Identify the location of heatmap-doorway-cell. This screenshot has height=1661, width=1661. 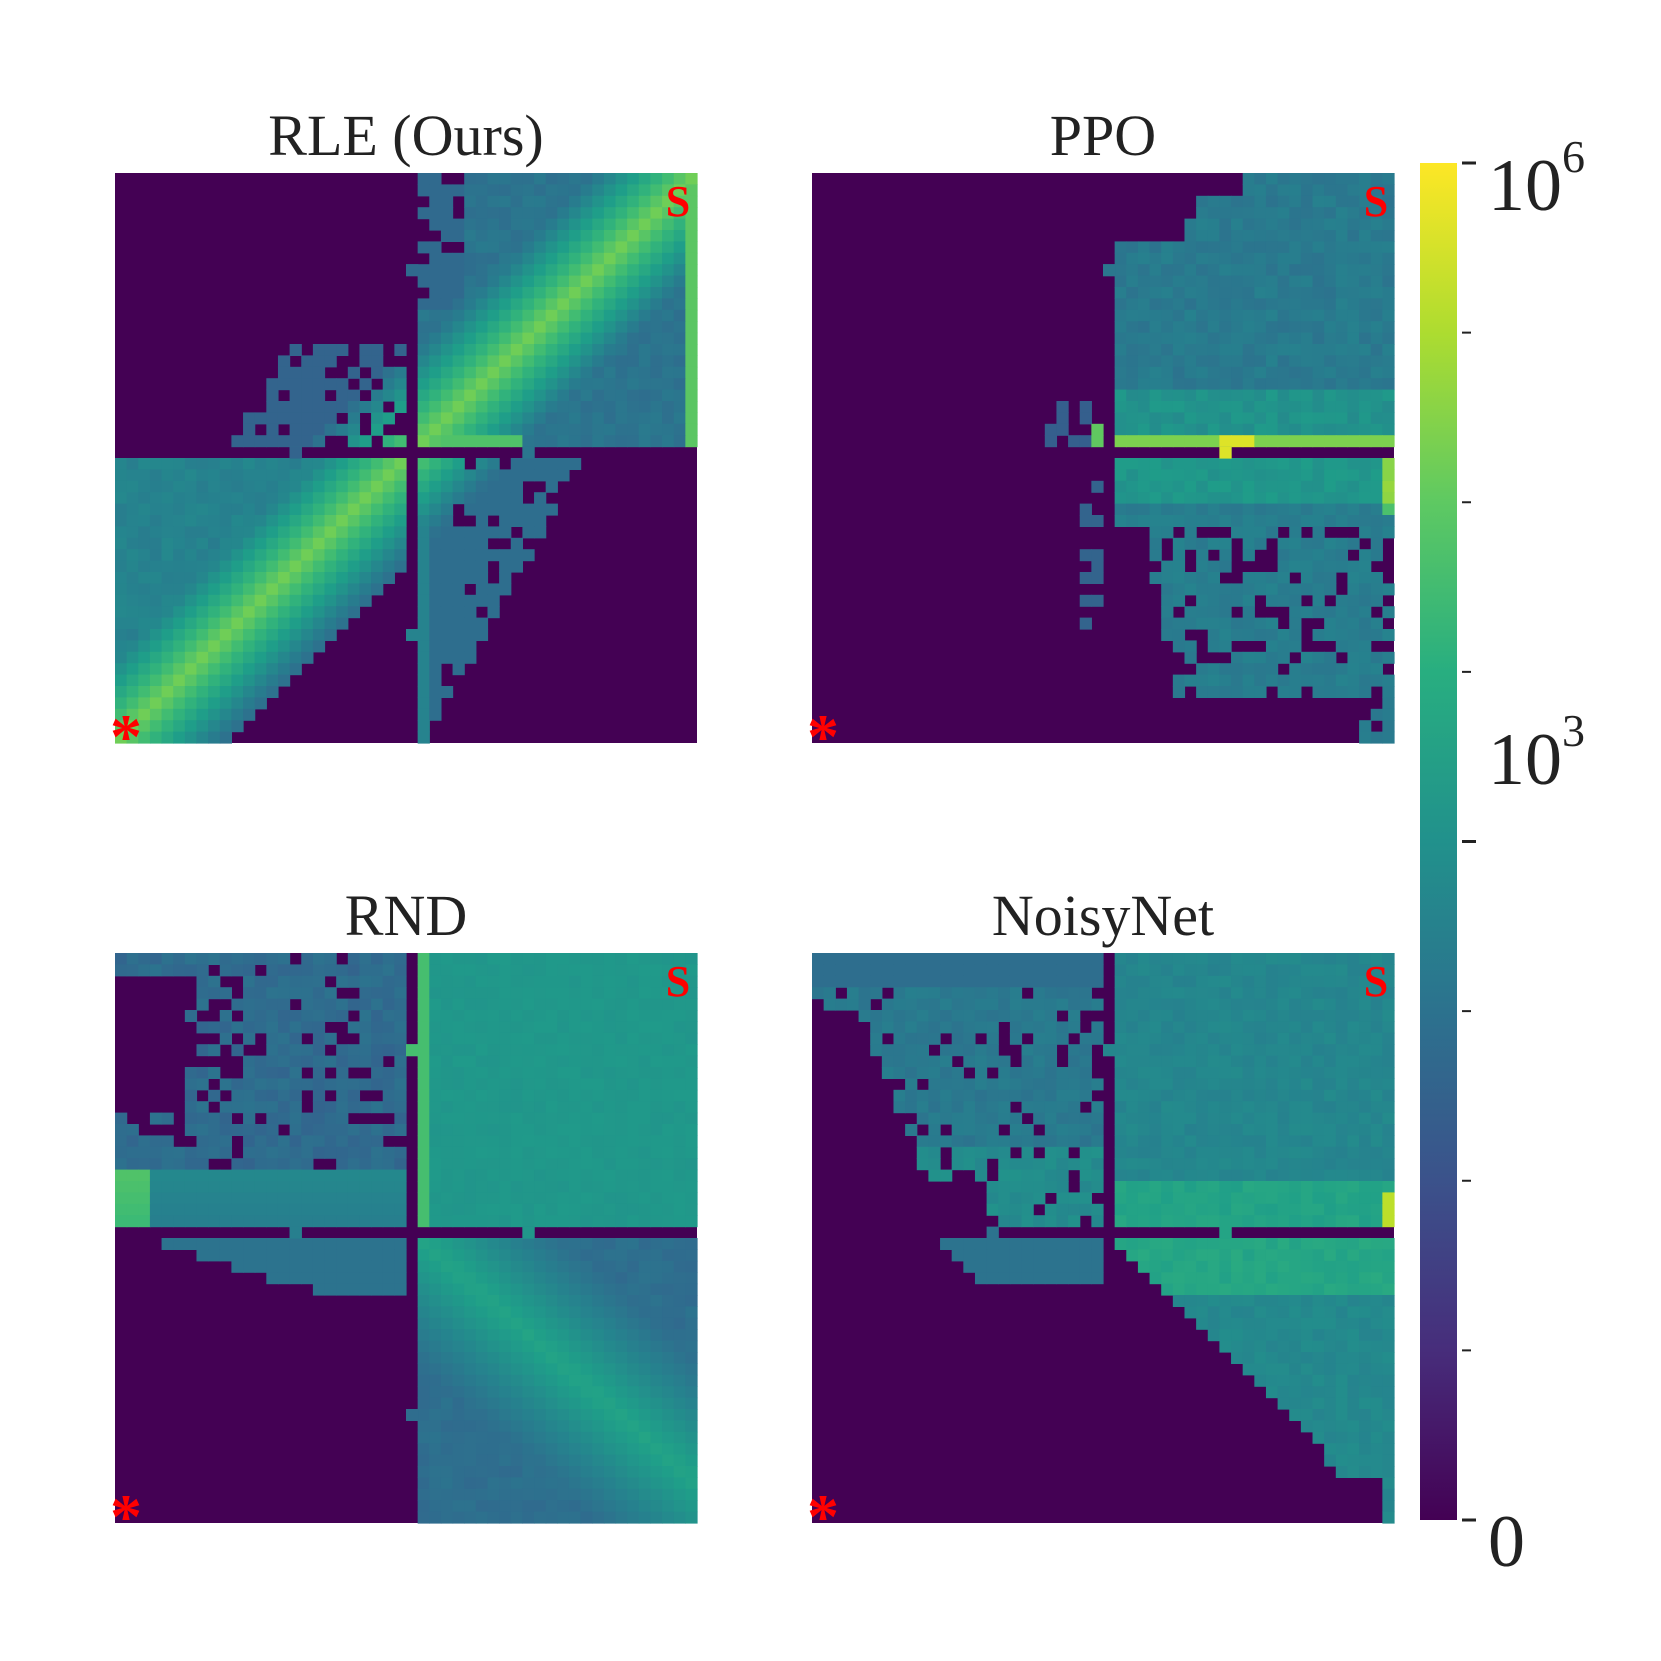
(528, 1232).